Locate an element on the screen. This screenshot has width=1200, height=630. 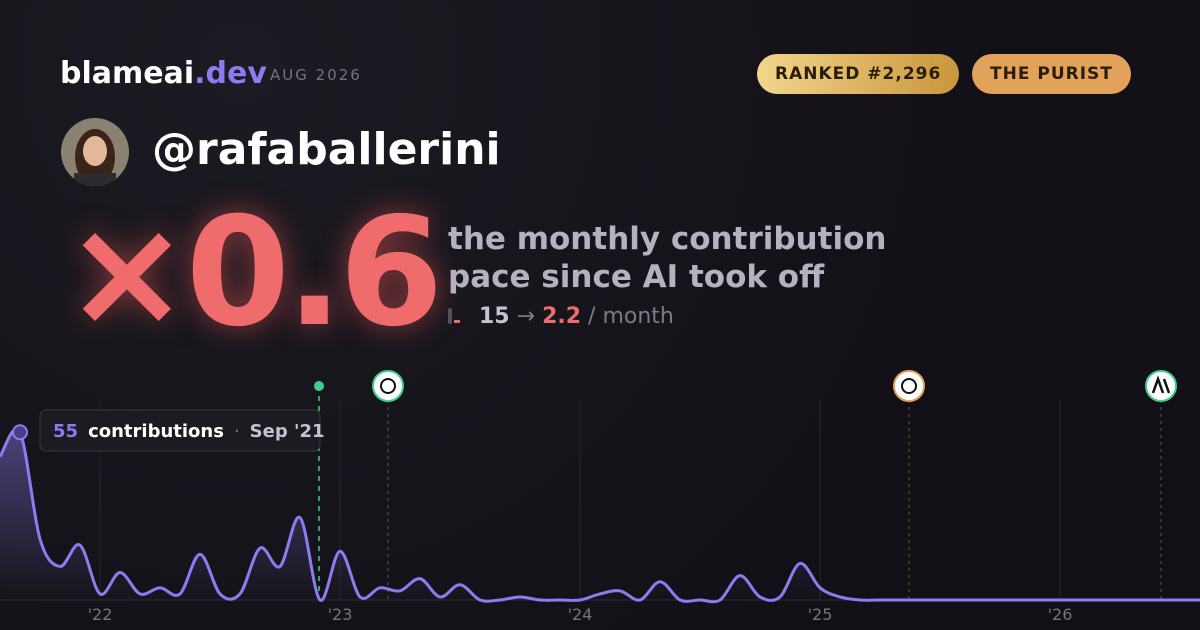
avatar is located at coordinates (95, 152).